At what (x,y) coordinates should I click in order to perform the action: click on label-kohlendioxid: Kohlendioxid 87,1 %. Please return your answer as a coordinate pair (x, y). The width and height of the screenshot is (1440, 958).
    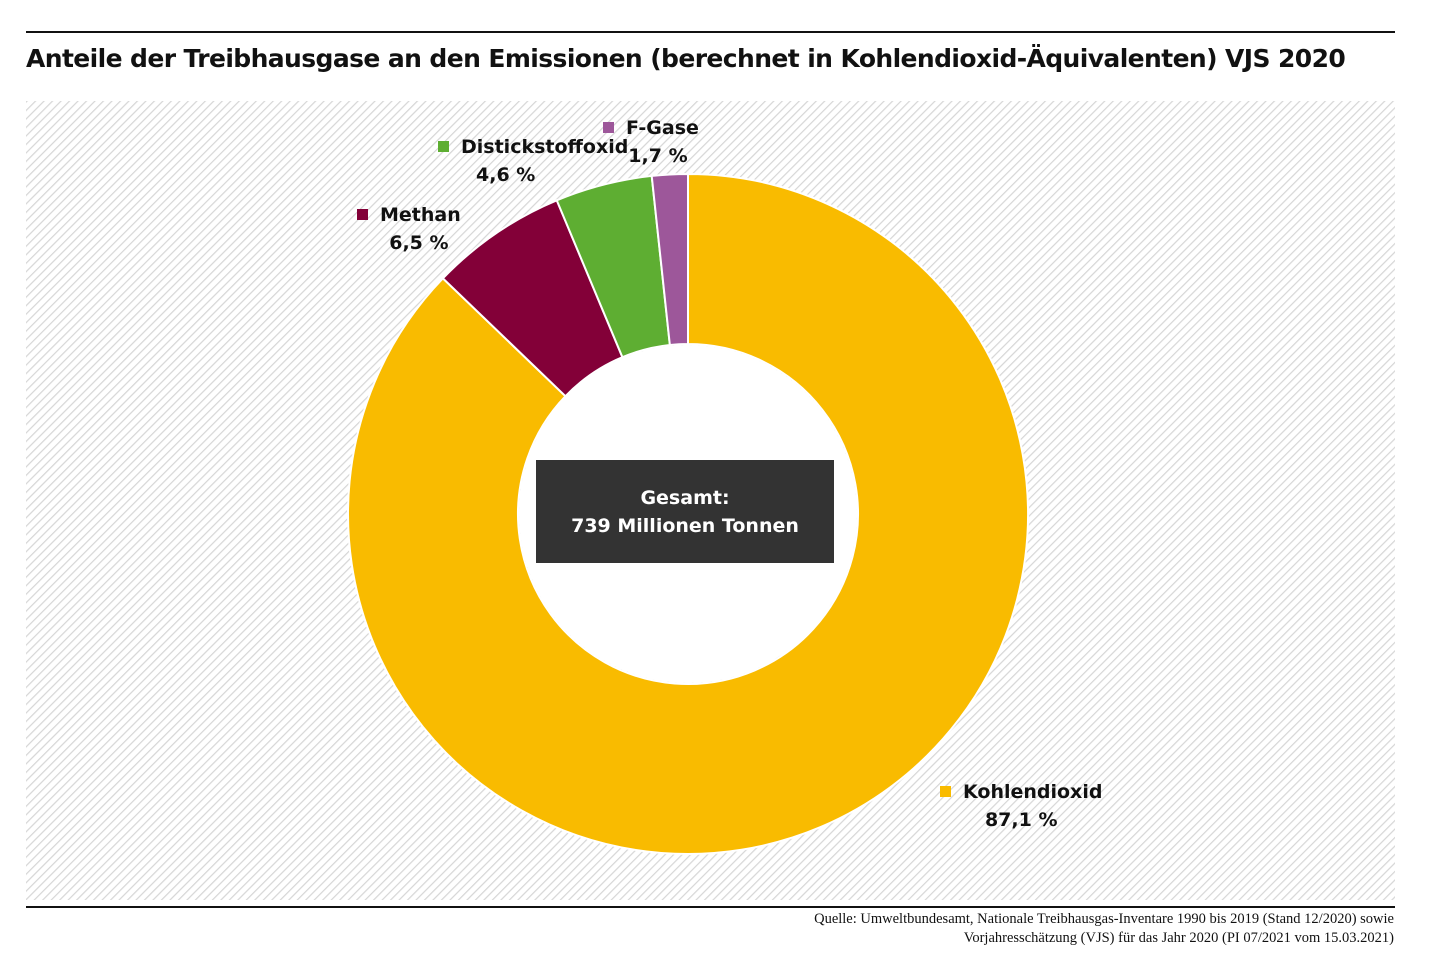
    Looking at the image, I should click on (1021, 806).